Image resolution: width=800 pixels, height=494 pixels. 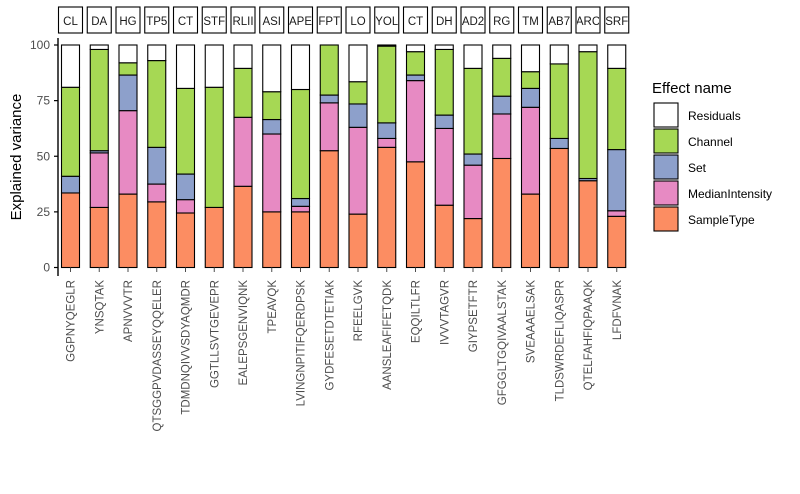 I want to click on x-tick-label: LFDFVNAK, so click(x=618, y=310).